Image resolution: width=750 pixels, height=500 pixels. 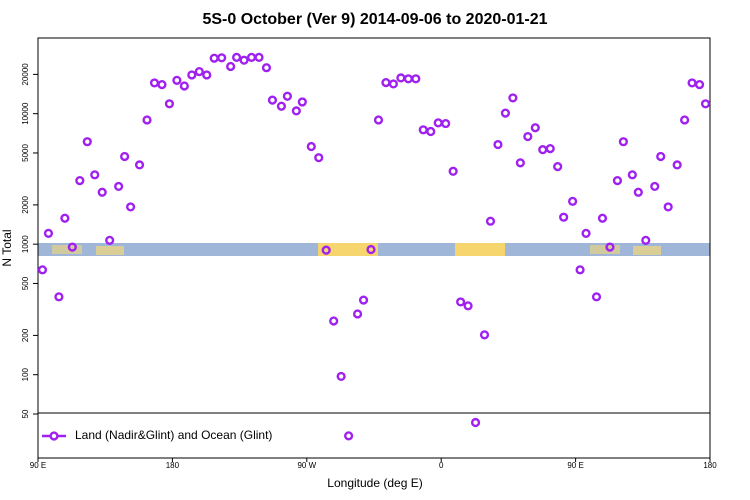 I want to click on x-tick-label: 0, so click(x=441, y=465).